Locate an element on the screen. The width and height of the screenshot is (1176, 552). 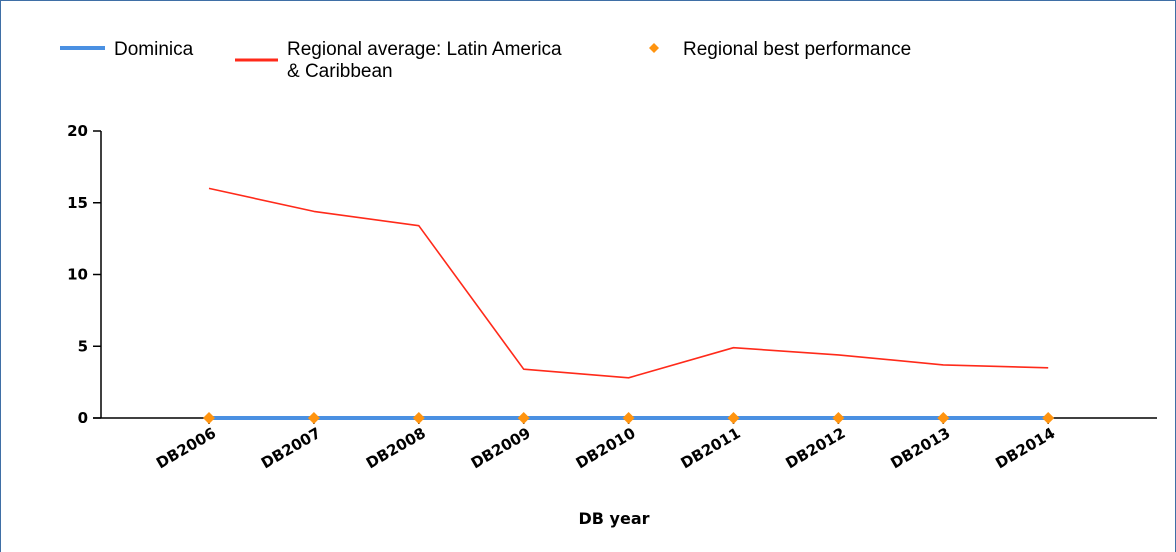
marker-regional-best-performance-db2013 is located at coordinates (943, 418).